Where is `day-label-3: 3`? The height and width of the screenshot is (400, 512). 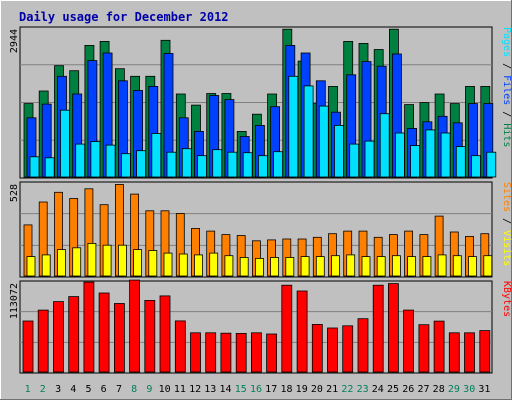 day-label-3: 3 is located at coordinates (58, 389).